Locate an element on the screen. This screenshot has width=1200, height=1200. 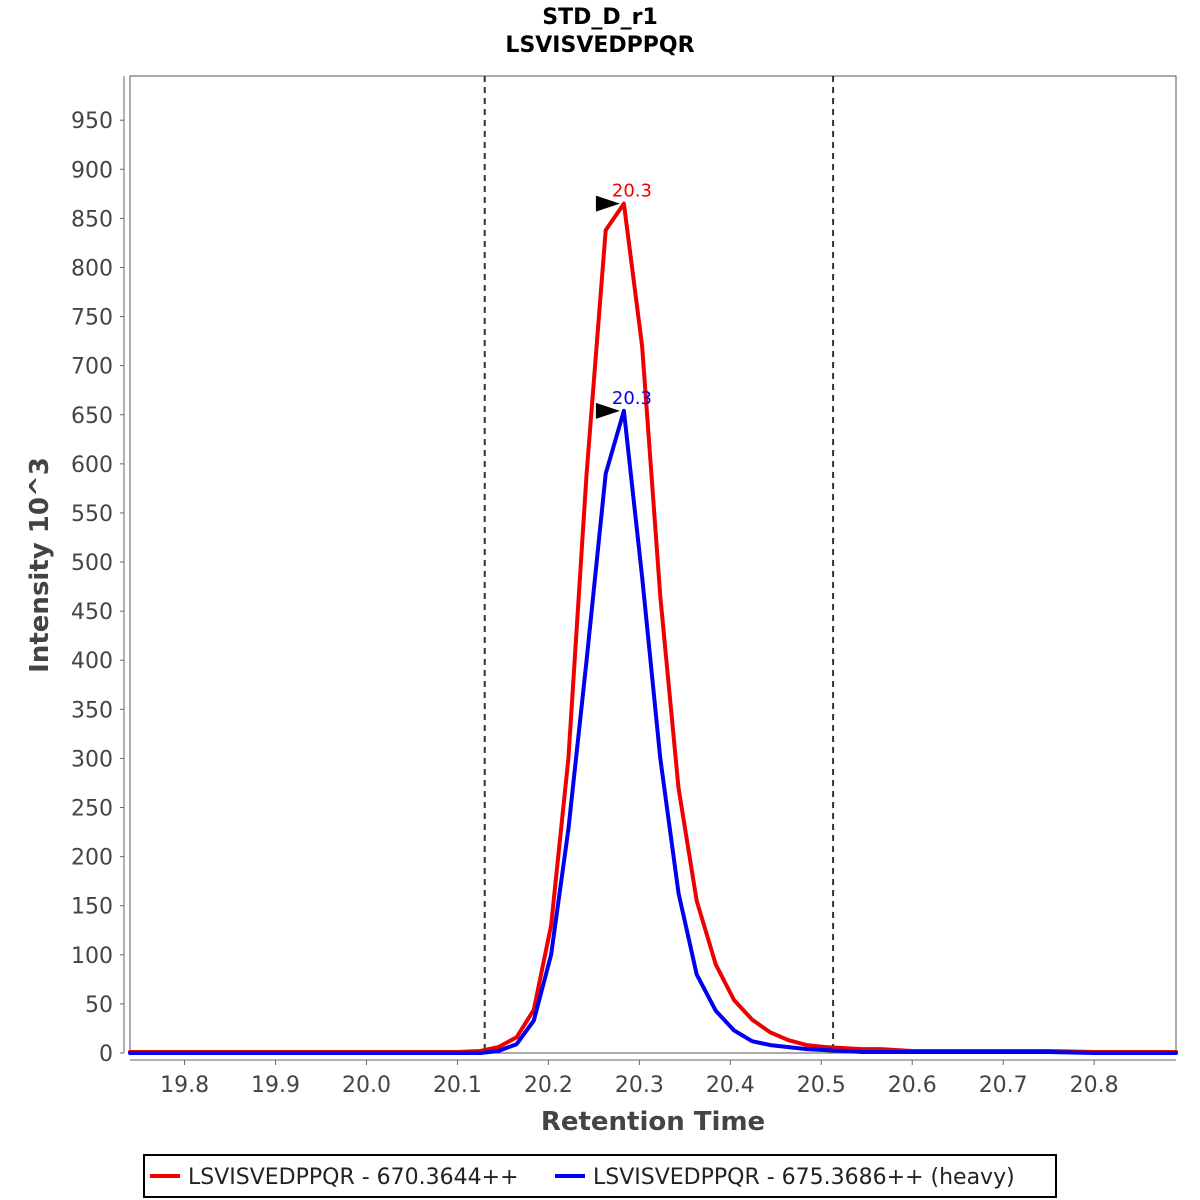
y-tick-label: 650 is located at coordinates (92, 416).